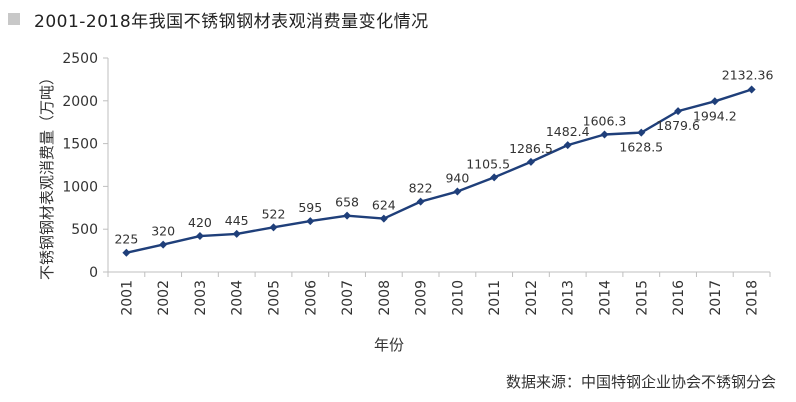  I want to click on x-tick-label: 2016, so click(679, 298).